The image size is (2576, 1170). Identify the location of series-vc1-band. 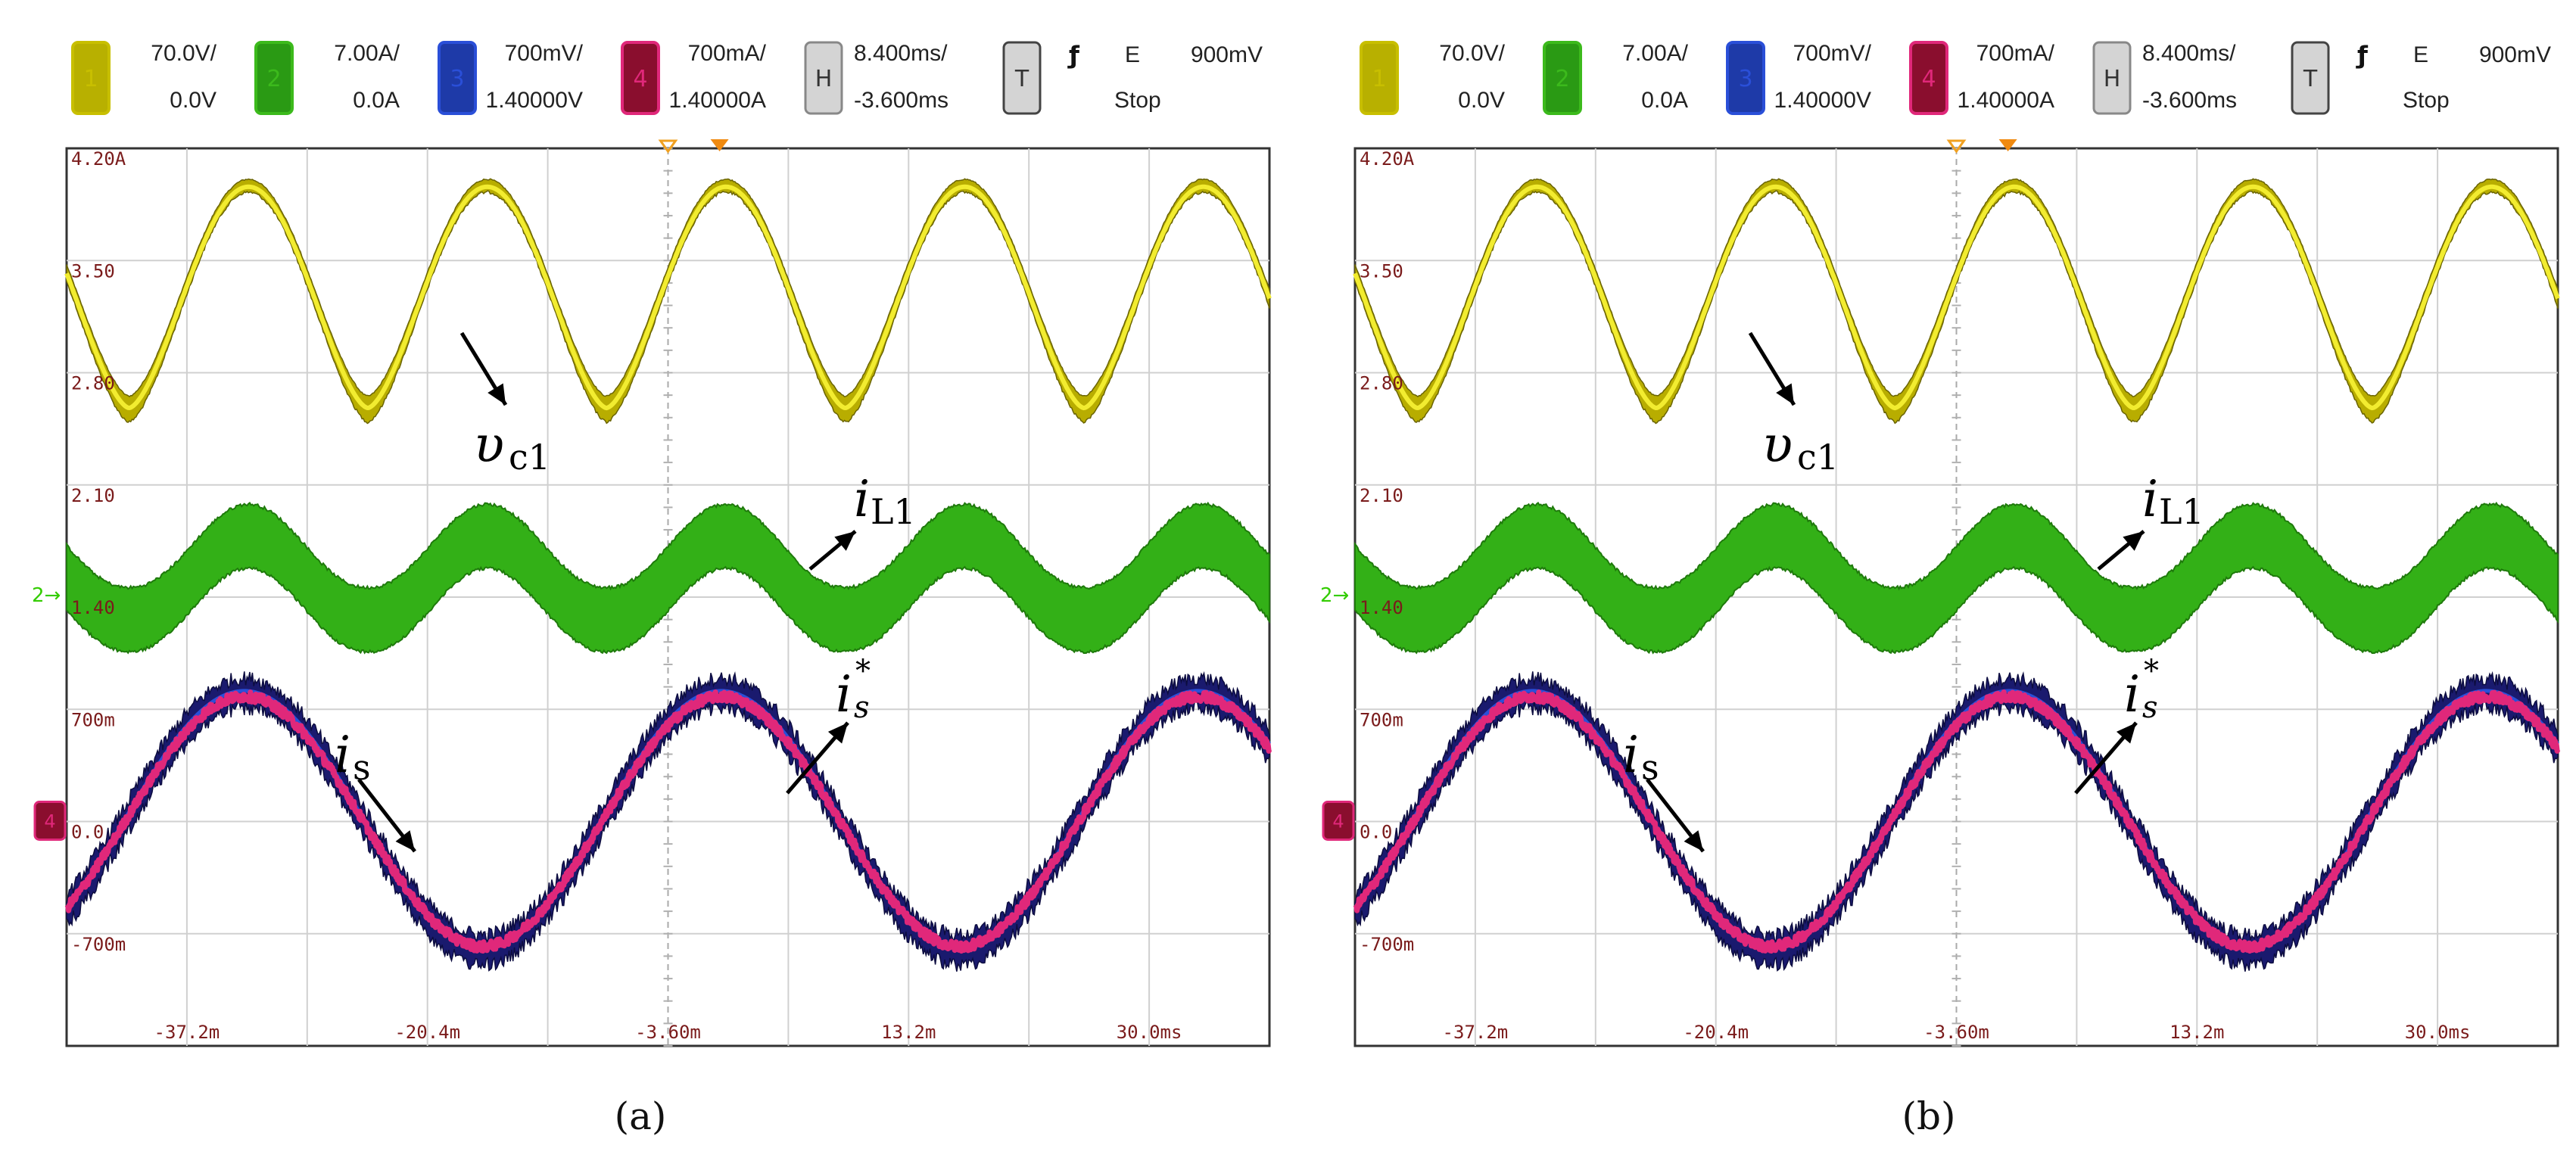
(668, 301).